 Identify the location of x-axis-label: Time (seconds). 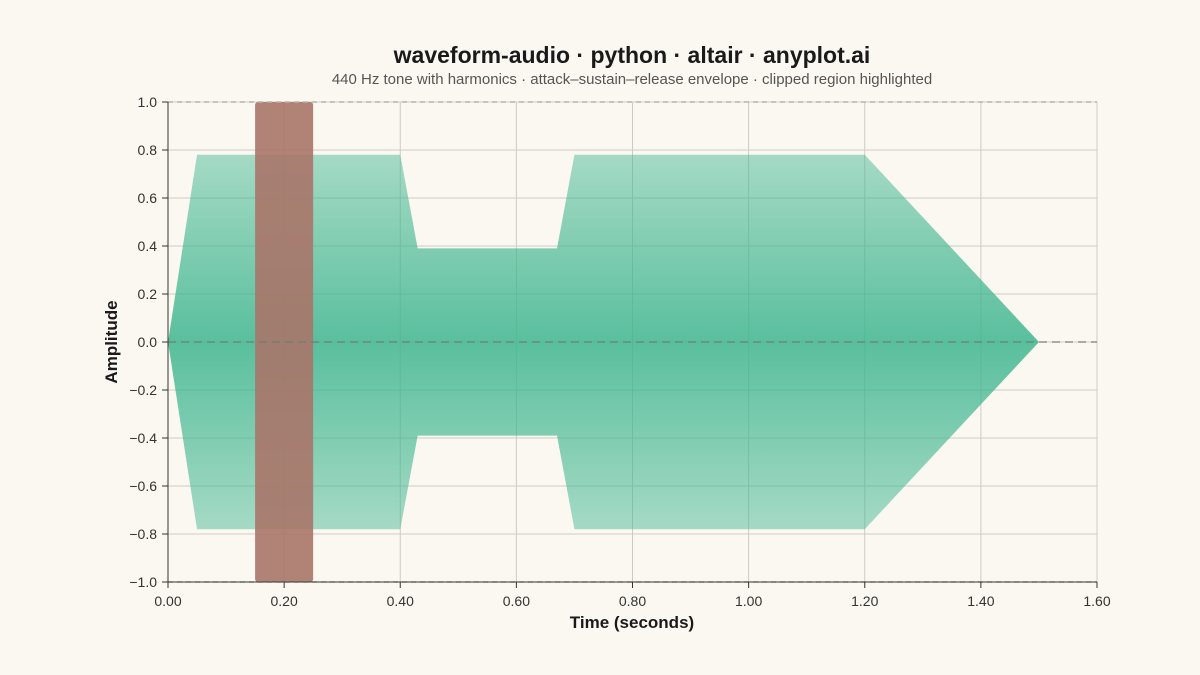
(632, 622).